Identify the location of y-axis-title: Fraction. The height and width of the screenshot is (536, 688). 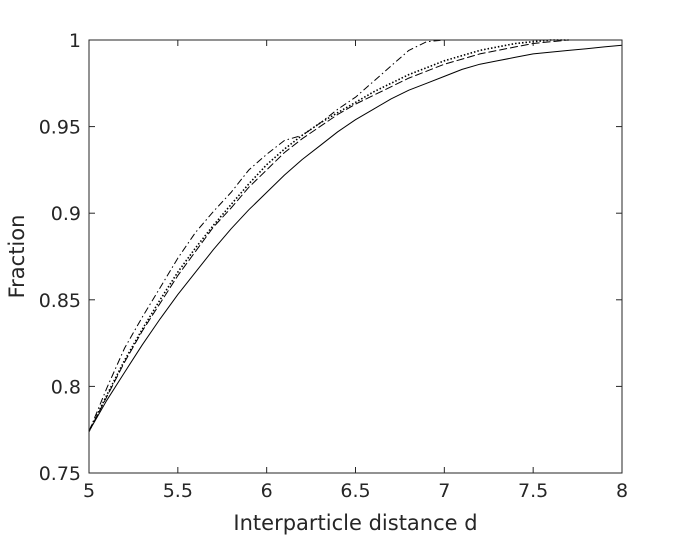
(17, 257).